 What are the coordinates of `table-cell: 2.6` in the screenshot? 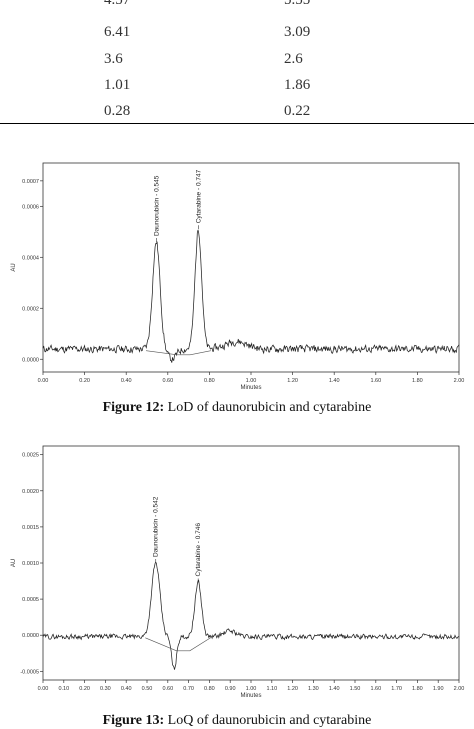 It's located at (293, 59).